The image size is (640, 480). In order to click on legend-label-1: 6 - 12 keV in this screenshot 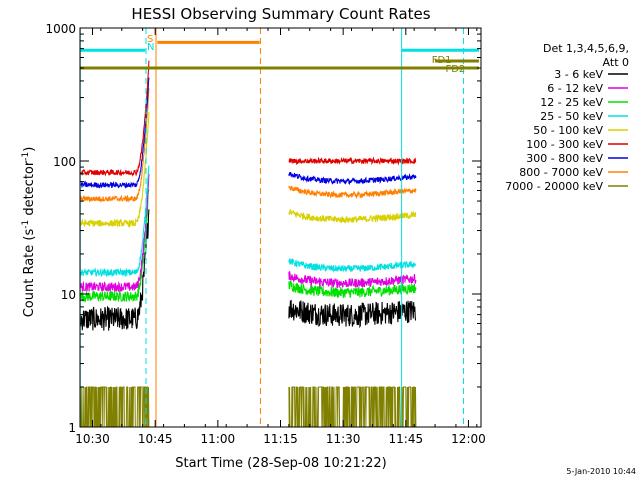, I will do `click(575, 88)`.